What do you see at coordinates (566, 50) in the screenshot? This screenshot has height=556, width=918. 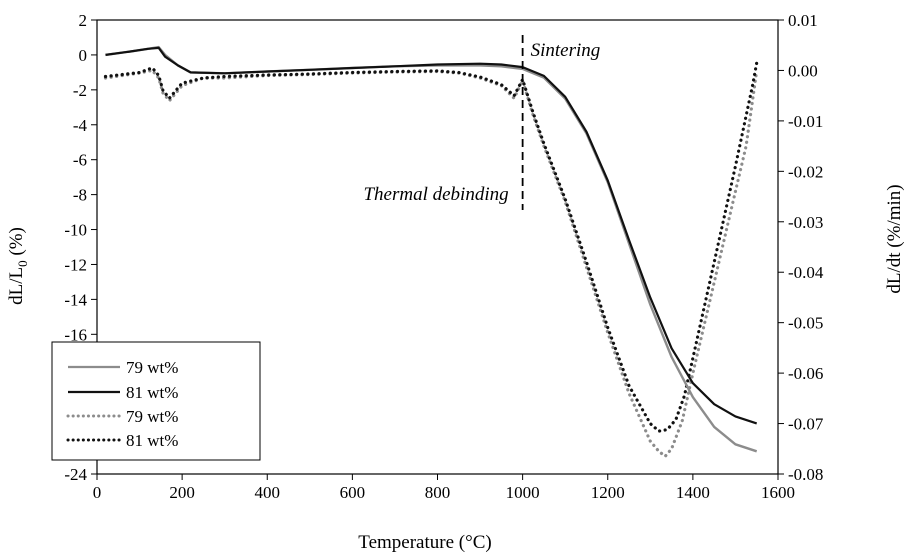 I see `annotation-sintering: Sintering` at bounding box center [566, 50].